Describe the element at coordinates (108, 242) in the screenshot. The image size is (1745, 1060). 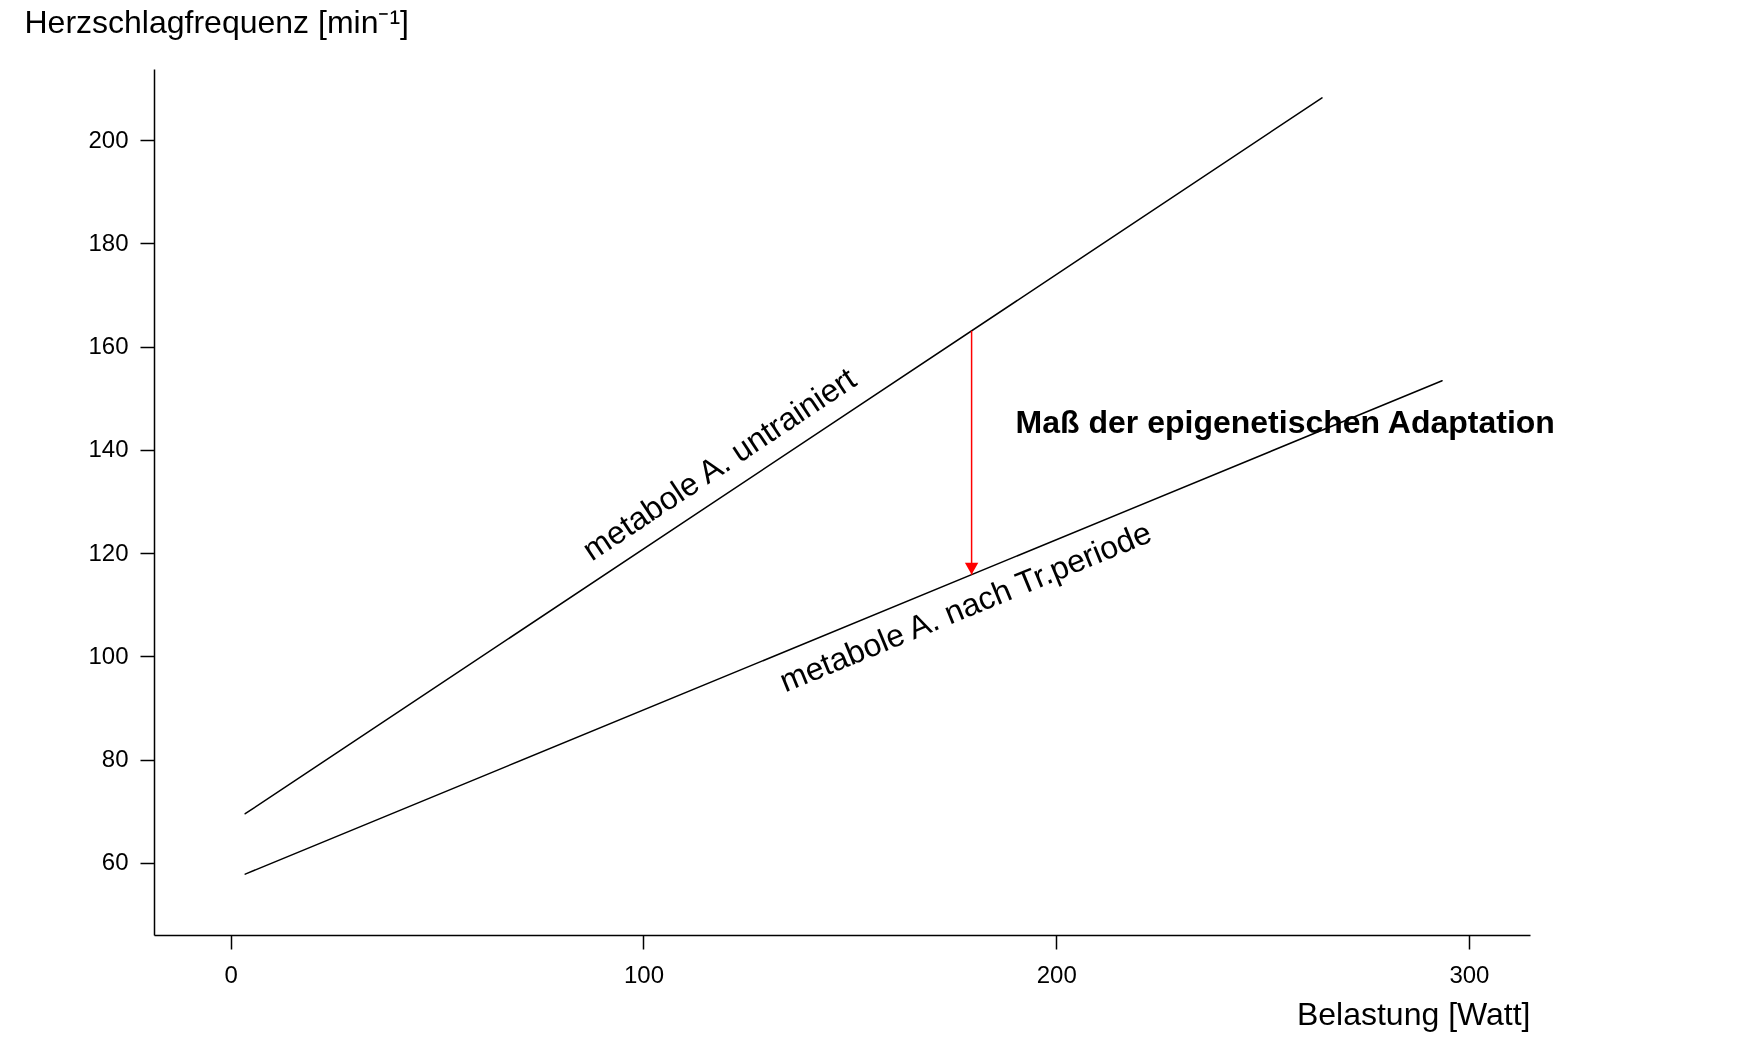
I see `y-tick-label: 180` at that location.